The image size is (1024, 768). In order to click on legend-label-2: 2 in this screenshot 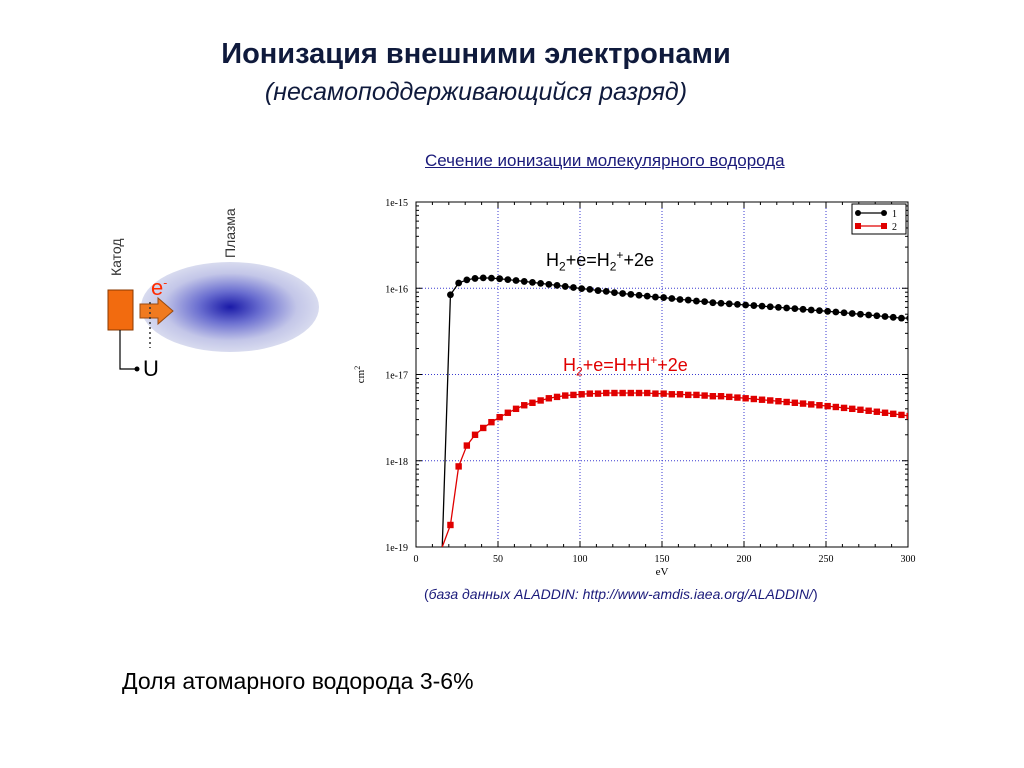, I will do `click(894, 227)`.